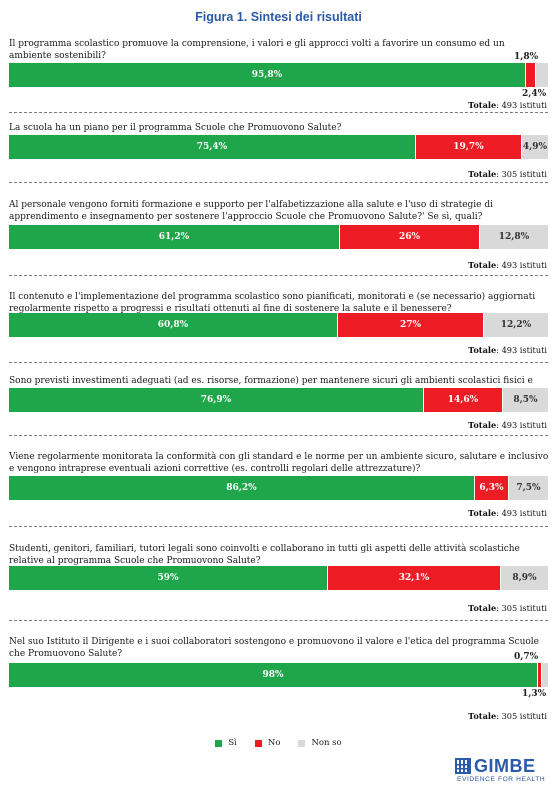  I want to click on logo-tagline: EVIDENCE FOR HEALTH, so click(501, 779).